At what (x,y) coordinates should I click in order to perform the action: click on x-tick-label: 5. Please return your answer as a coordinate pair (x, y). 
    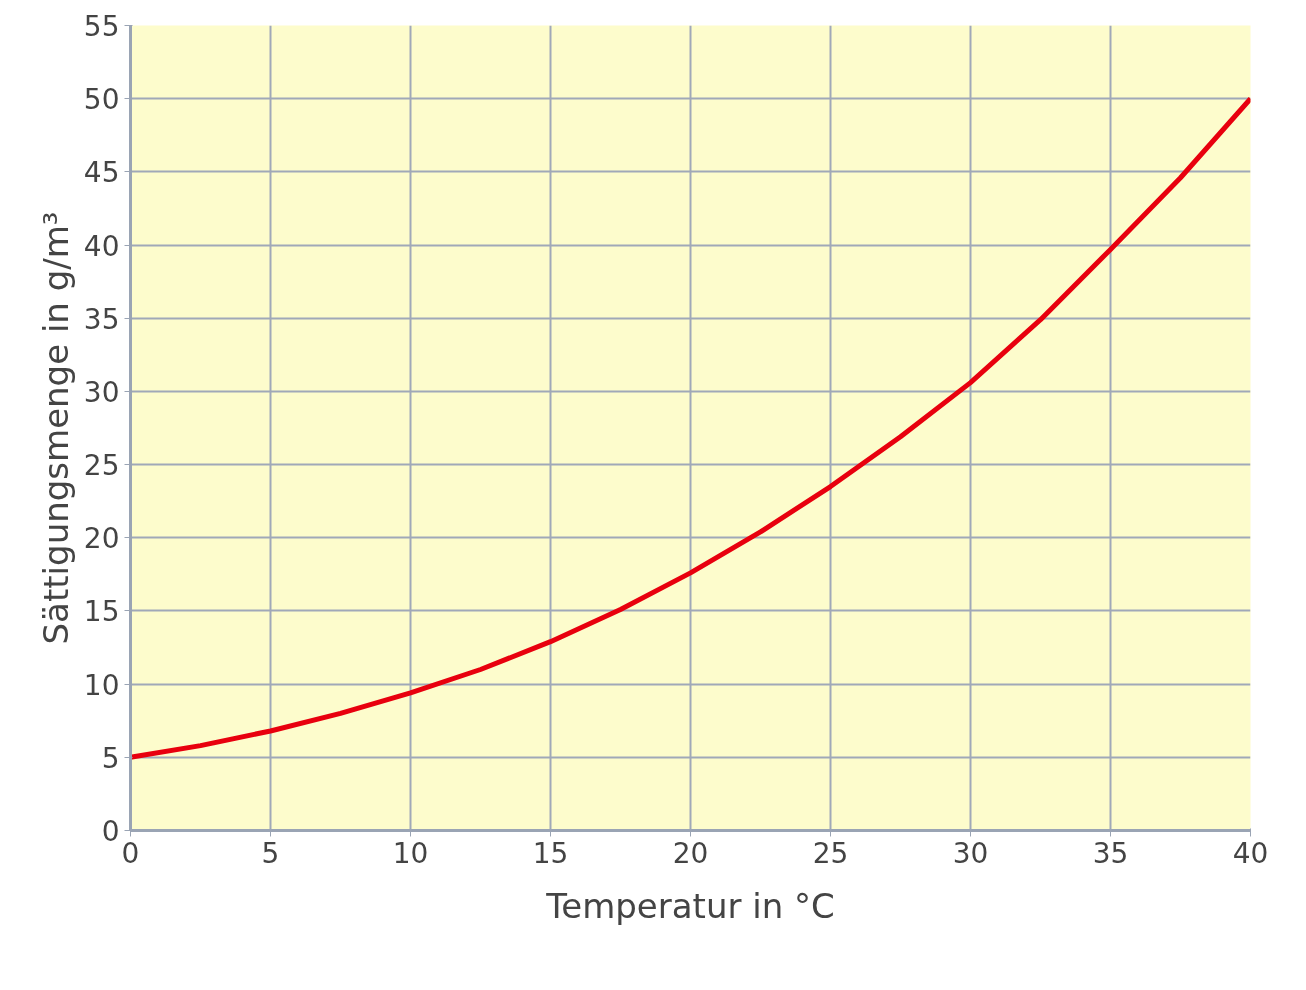
    Looking at the image, I should click on (270, 853).